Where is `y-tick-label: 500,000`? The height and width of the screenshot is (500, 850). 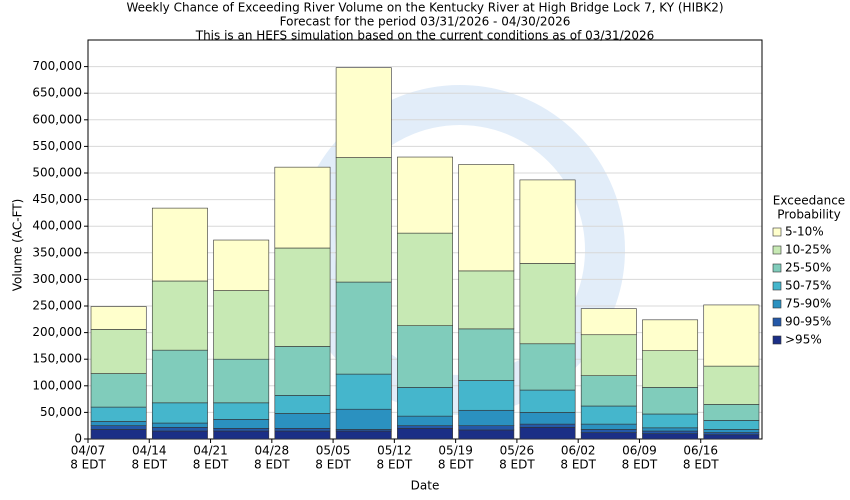
y-tick-label: 500,000 is located at coordinates (57, 173).